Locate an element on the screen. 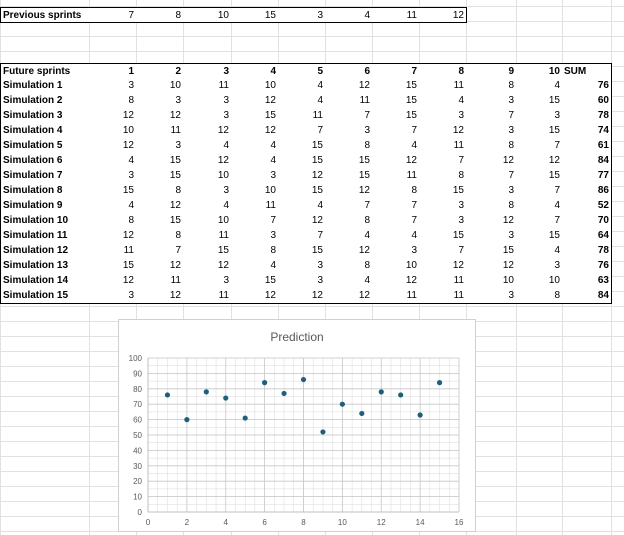 This screenshot has width=624, height=535. simulation-sum-cell: 60 is located at coordinates (587, 101).